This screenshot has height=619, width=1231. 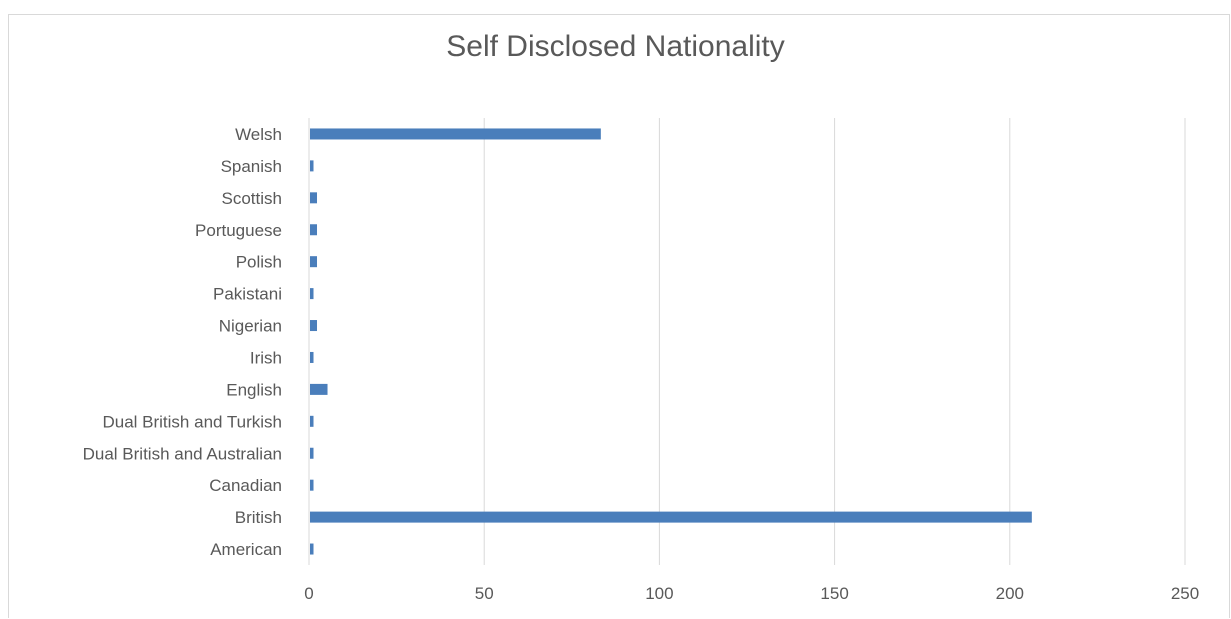 I want to click on y-category-label: Canadian, so click(x=245, y=485).